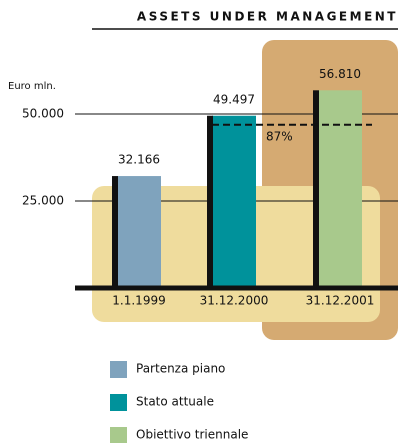  I want to click on y-axis-label: Euro mln., so click(32, 86).